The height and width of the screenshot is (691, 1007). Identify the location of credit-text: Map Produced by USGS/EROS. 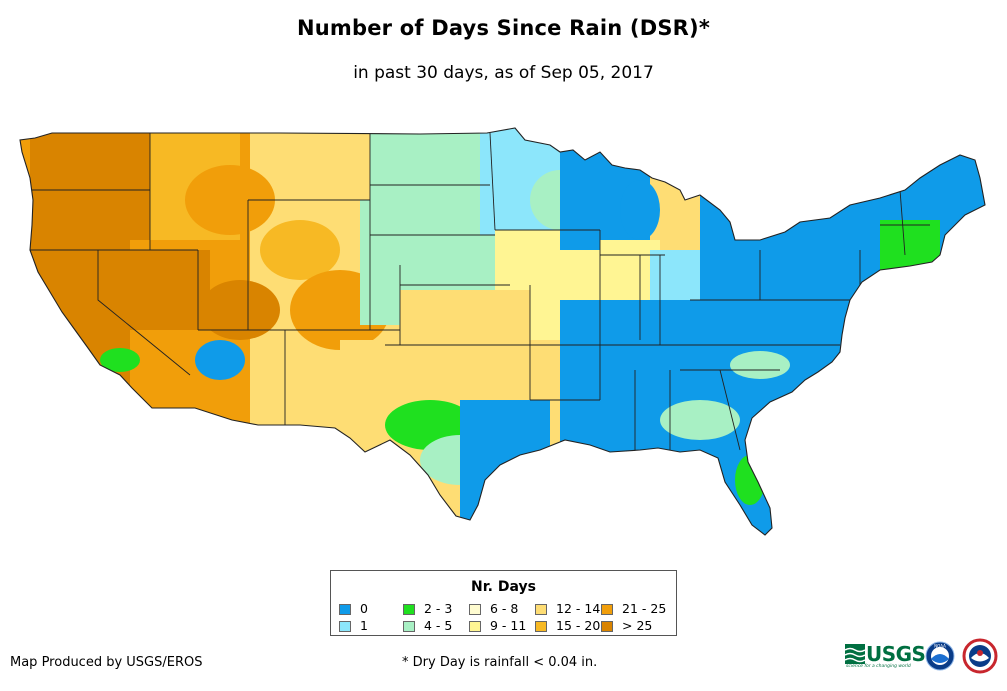
(106, 662).